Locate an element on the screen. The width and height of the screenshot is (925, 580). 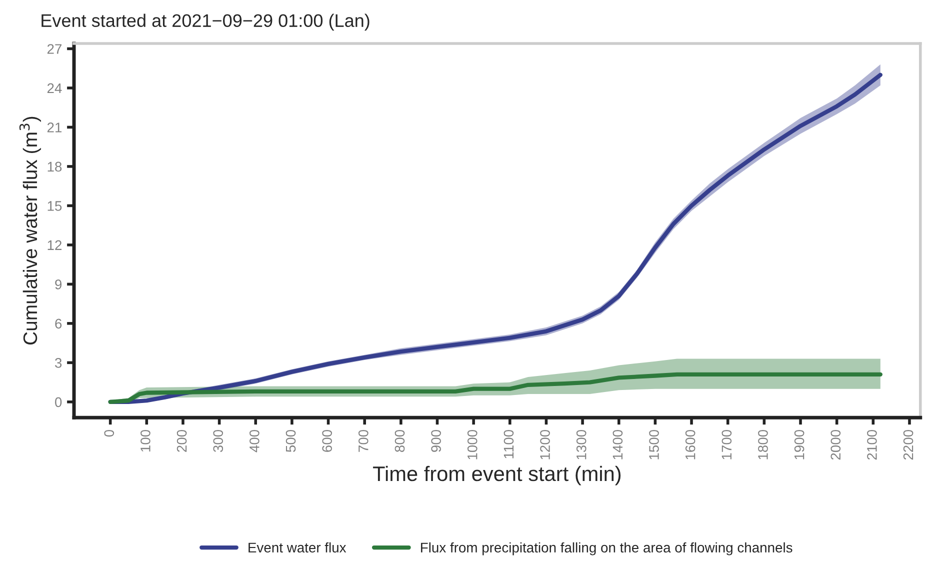
x-tick-label: 1500 is located at coordinates (654, 445).